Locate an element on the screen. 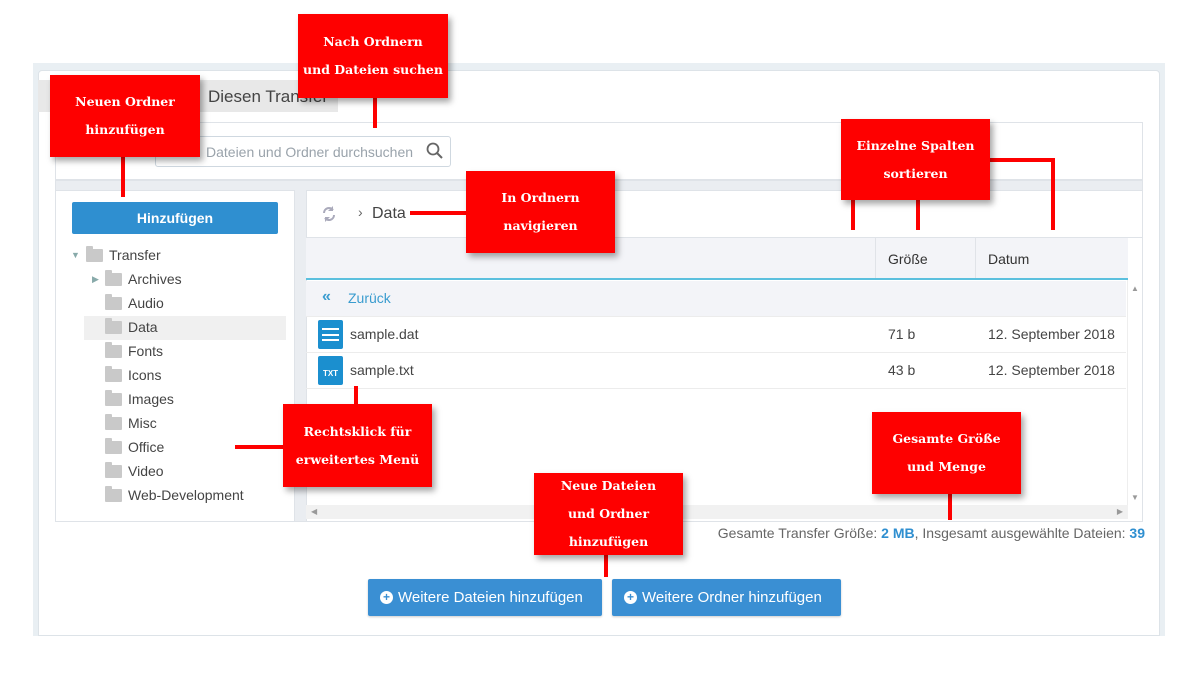 This screenshot has width=1200, height=700. horizontal-scrollbar: ◀ ▶ is located at coordinates (717, 512).